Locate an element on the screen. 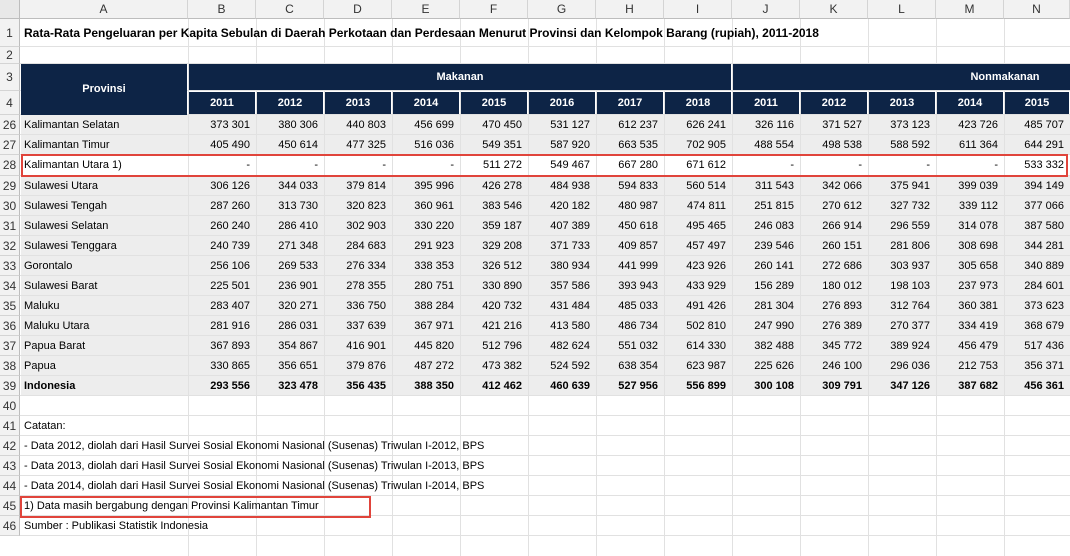  value-cell: 308 698 is located at coordinates (978, 246).